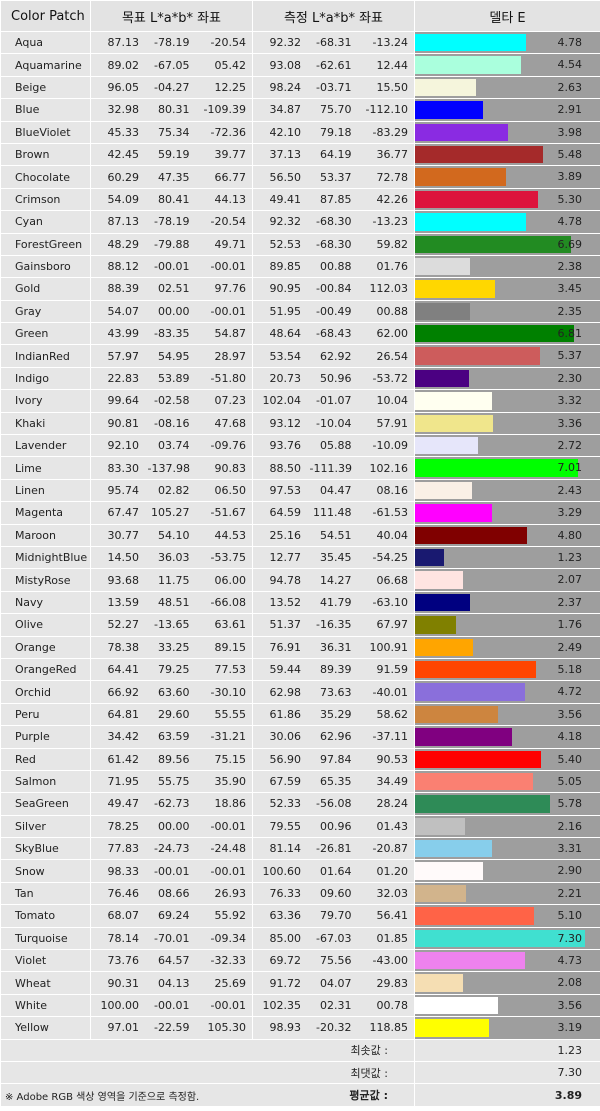 This screenshot has height=1111, width=600. Describe the element at coordinates (172, 804) in the screenshot. I see `target-a-value: -62.73` at that location.